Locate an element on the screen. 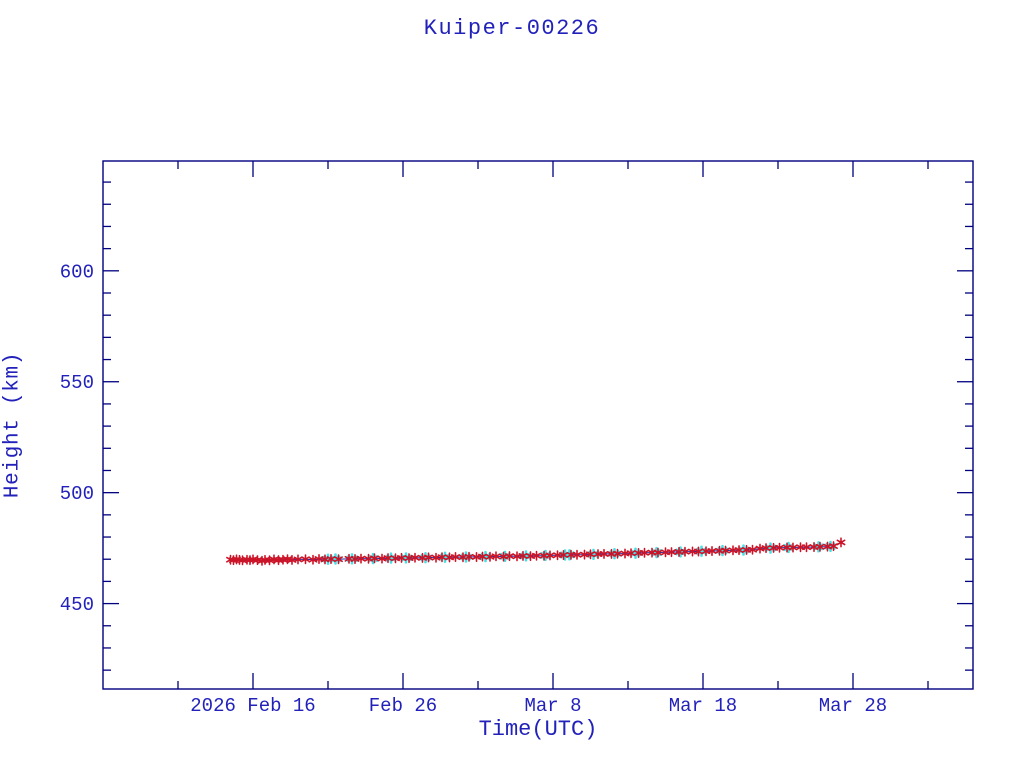 The image size is (1024, 768). x-tick-label: Mar 18 is located at coordinates (703, 706).